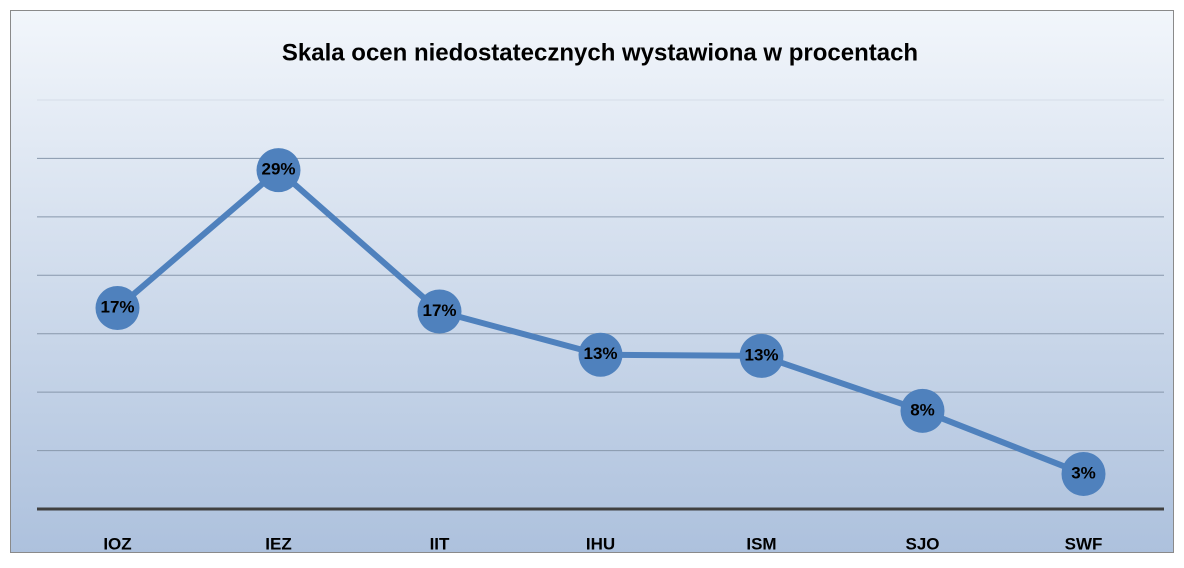  I want to click on data-label: 3%, so click(1083, 472).